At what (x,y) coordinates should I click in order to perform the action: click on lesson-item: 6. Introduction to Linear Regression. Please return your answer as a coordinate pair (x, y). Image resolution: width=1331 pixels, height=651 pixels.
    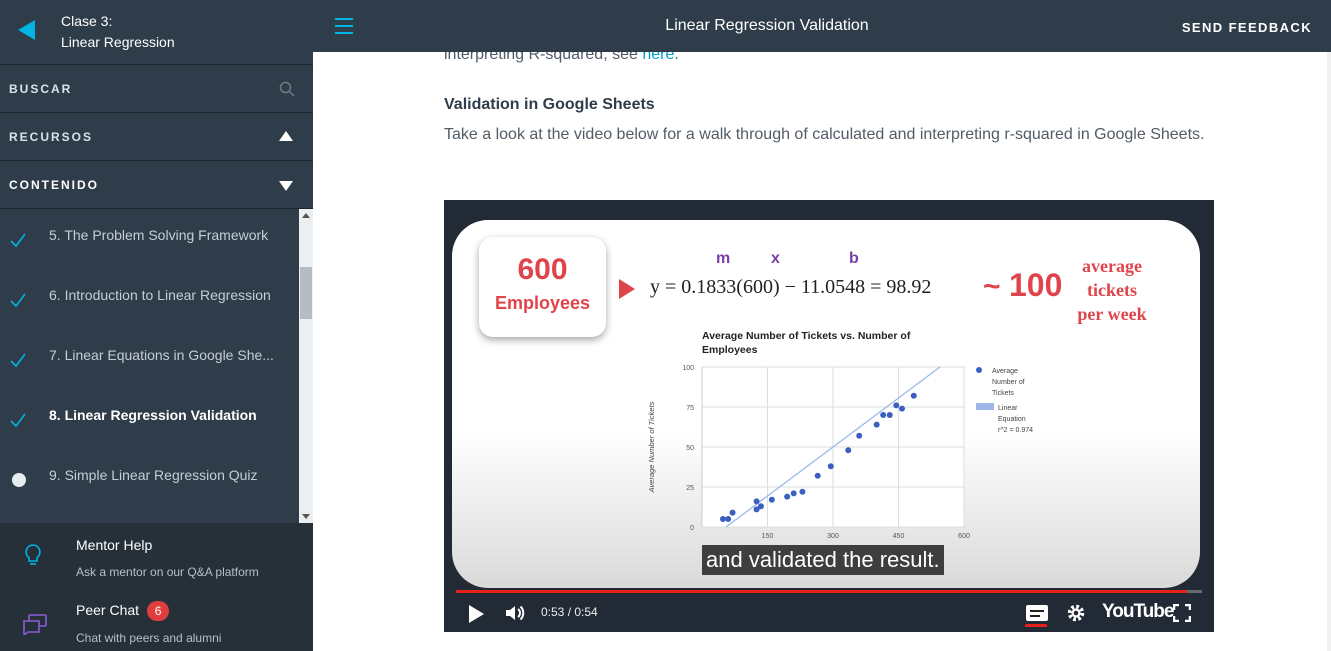
    Looking at the image, I should click on (149, 299).